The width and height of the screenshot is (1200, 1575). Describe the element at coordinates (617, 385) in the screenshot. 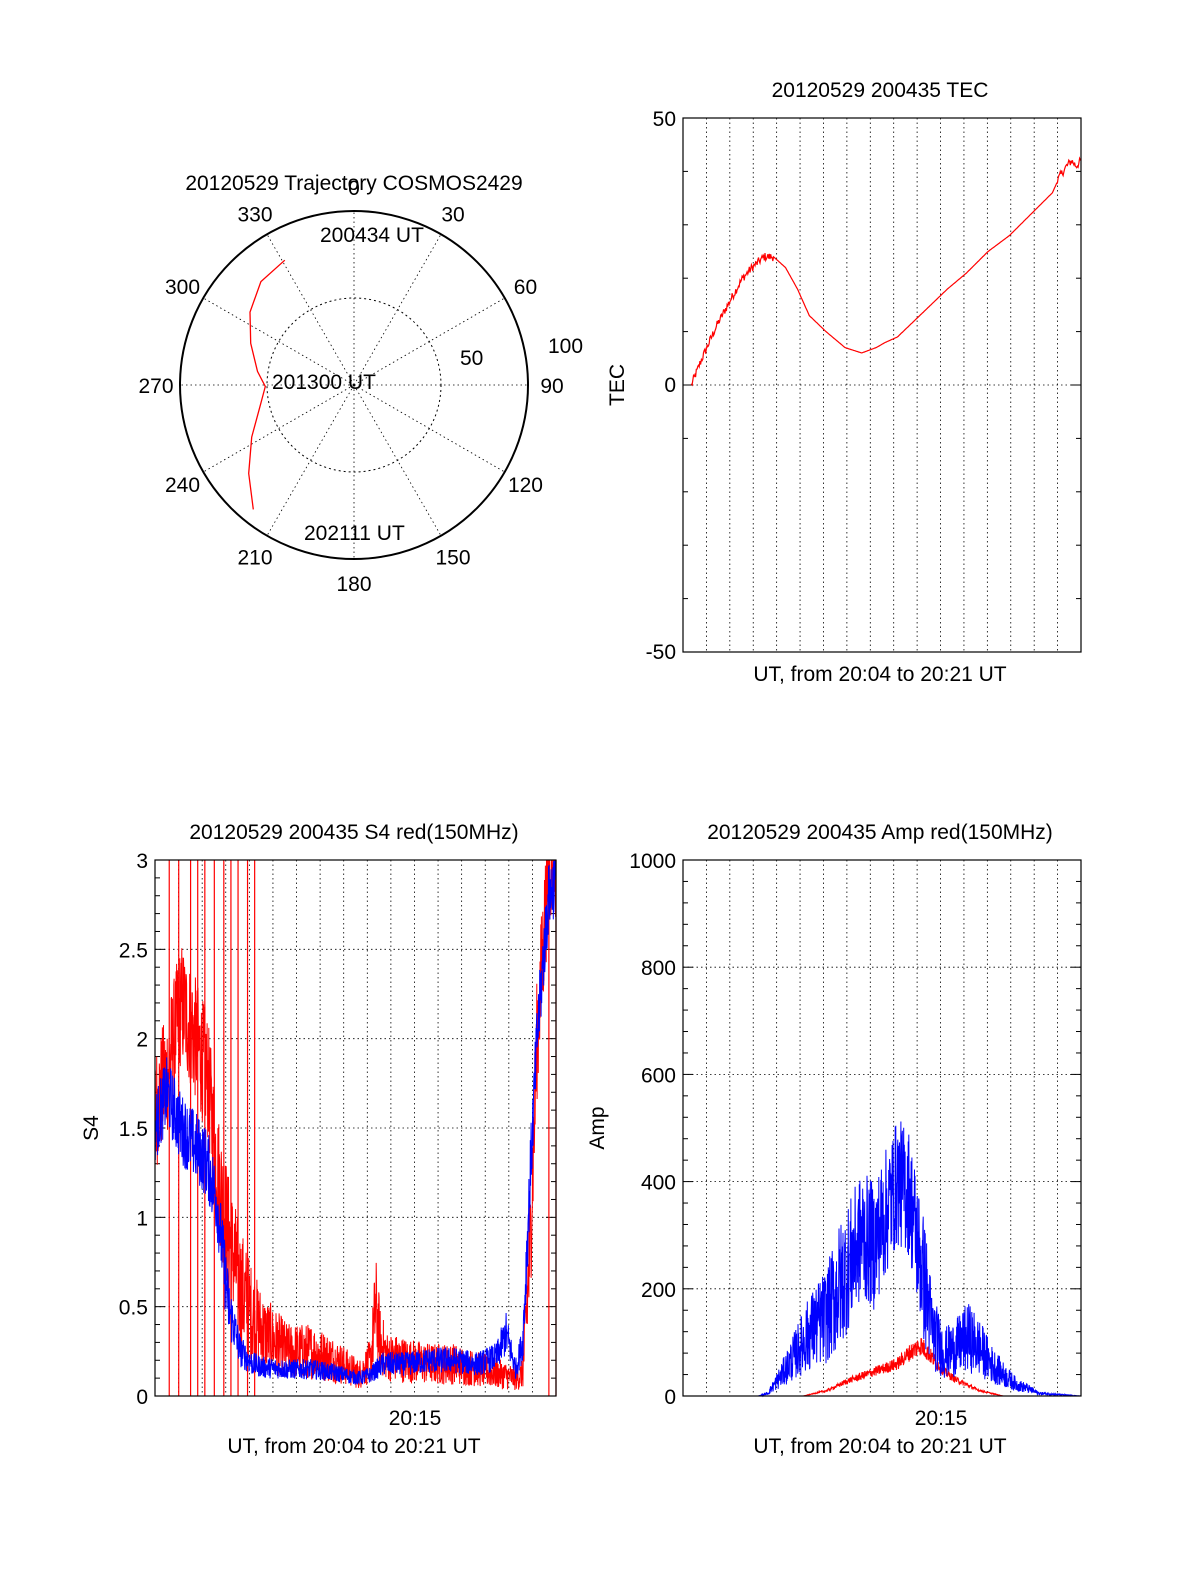

I see `tec-ylabel: TEC` at that location.